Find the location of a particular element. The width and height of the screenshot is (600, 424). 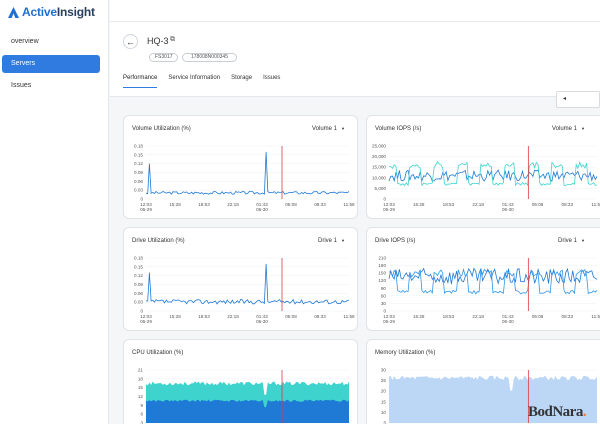

top-bar is located at coordinates (355, 11).